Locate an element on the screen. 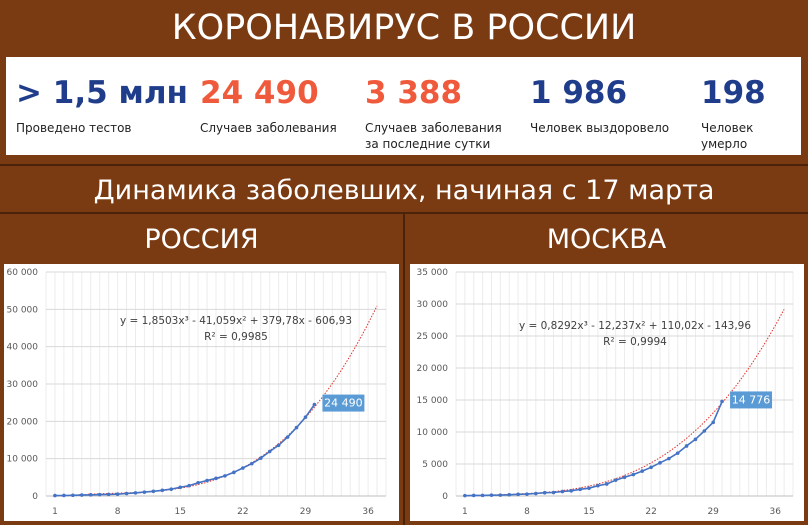  y-tick-label: 40 000 is located at coordinates (23, 348).